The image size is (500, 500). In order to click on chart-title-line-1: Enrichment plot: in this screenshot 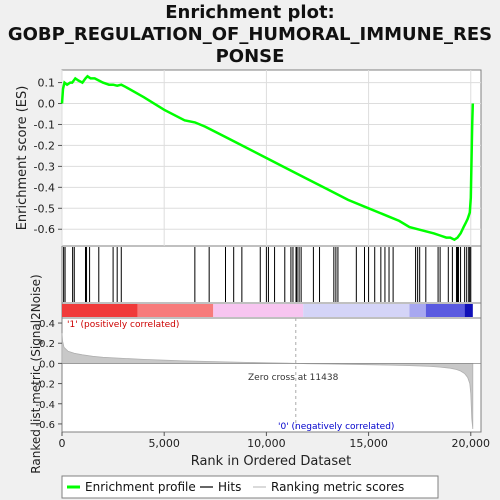, I will do `click(250, 12)`.